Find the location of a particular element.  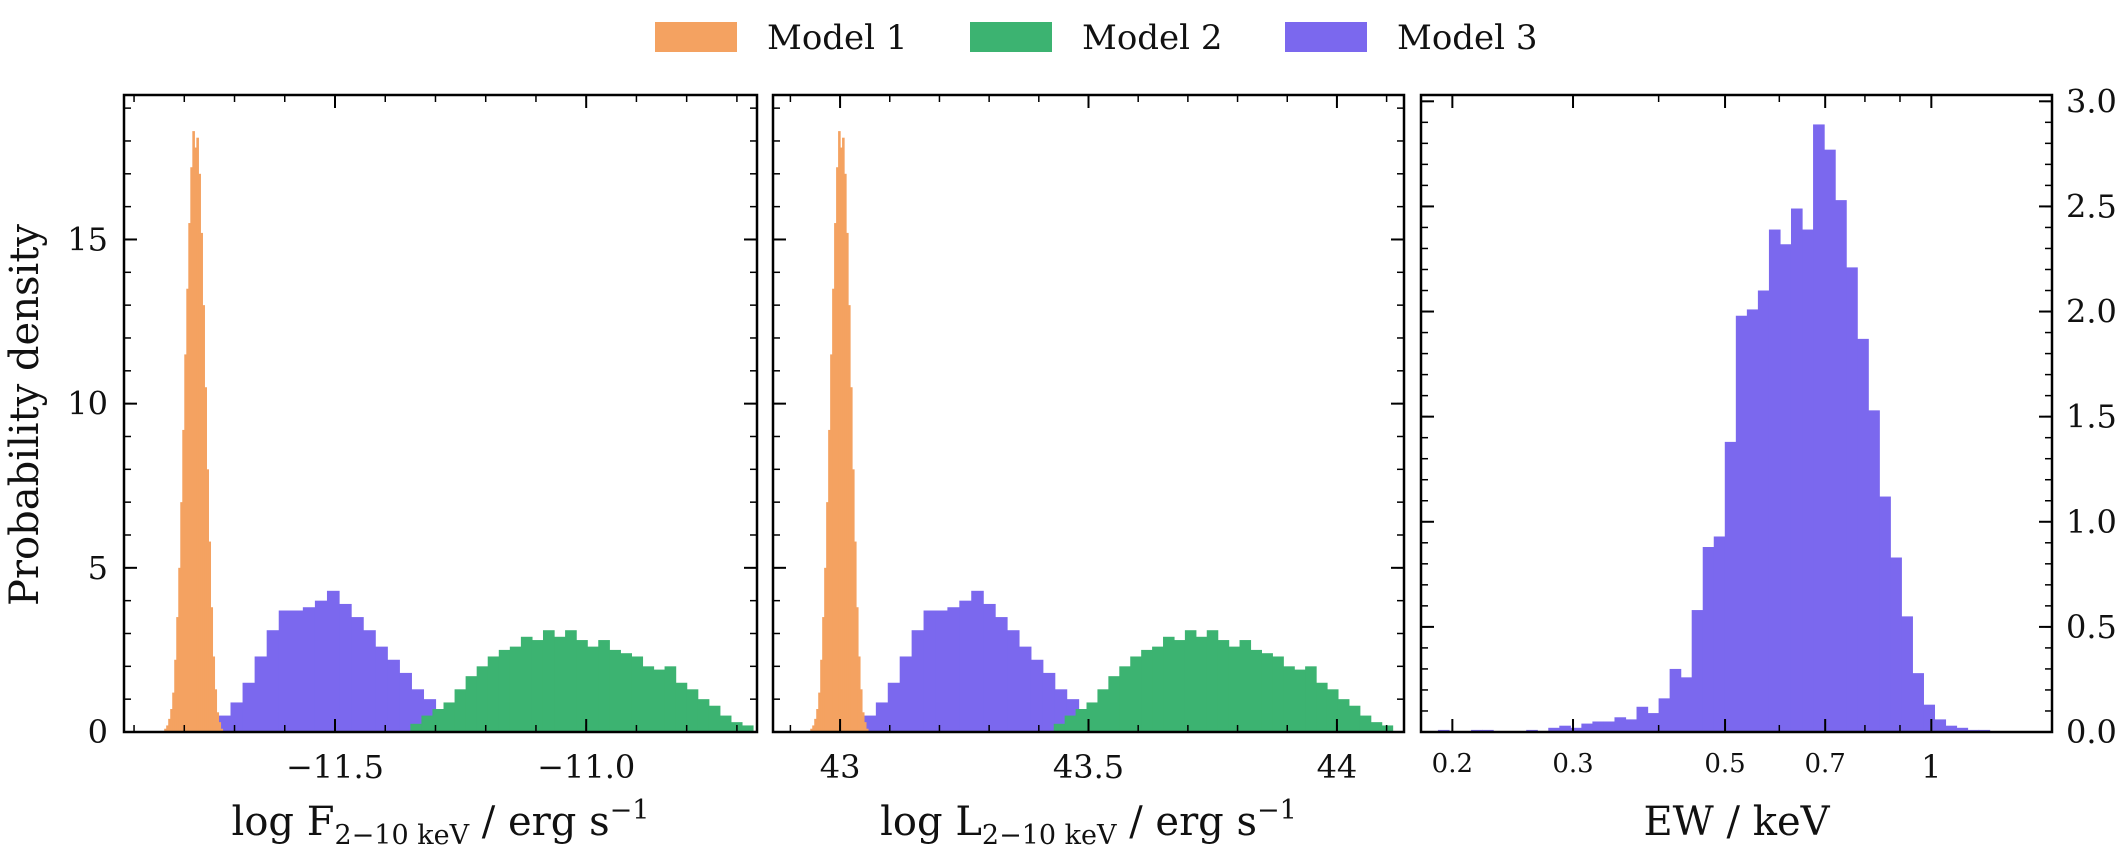

legend-label-model-3: Model 3 is located at coordinates (1467, 38).